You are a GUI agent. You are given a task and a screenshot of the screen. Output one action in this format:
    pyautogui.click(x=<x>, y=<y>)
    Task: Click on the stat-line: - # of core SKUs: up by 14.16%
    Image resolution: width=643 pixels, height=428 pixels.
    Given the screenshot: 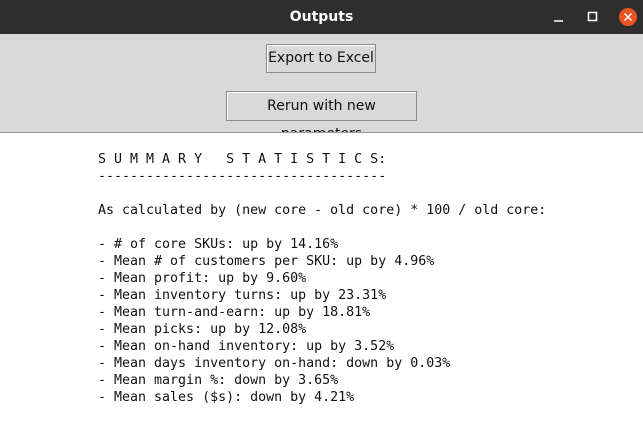 What is the action you would take?
    pyautogui.click(x=218, y=244)
    